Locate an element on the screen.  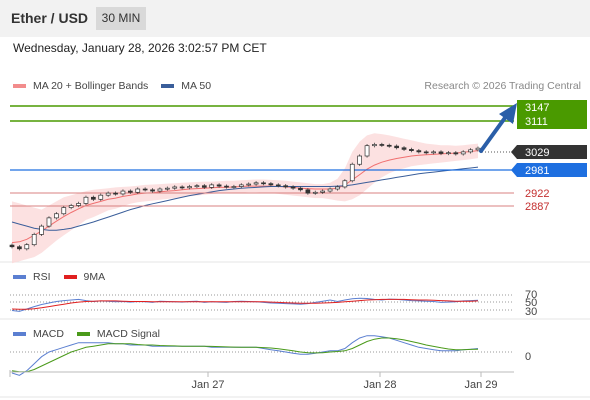
macd-signal-swatch is located at coordinates (83, 334).